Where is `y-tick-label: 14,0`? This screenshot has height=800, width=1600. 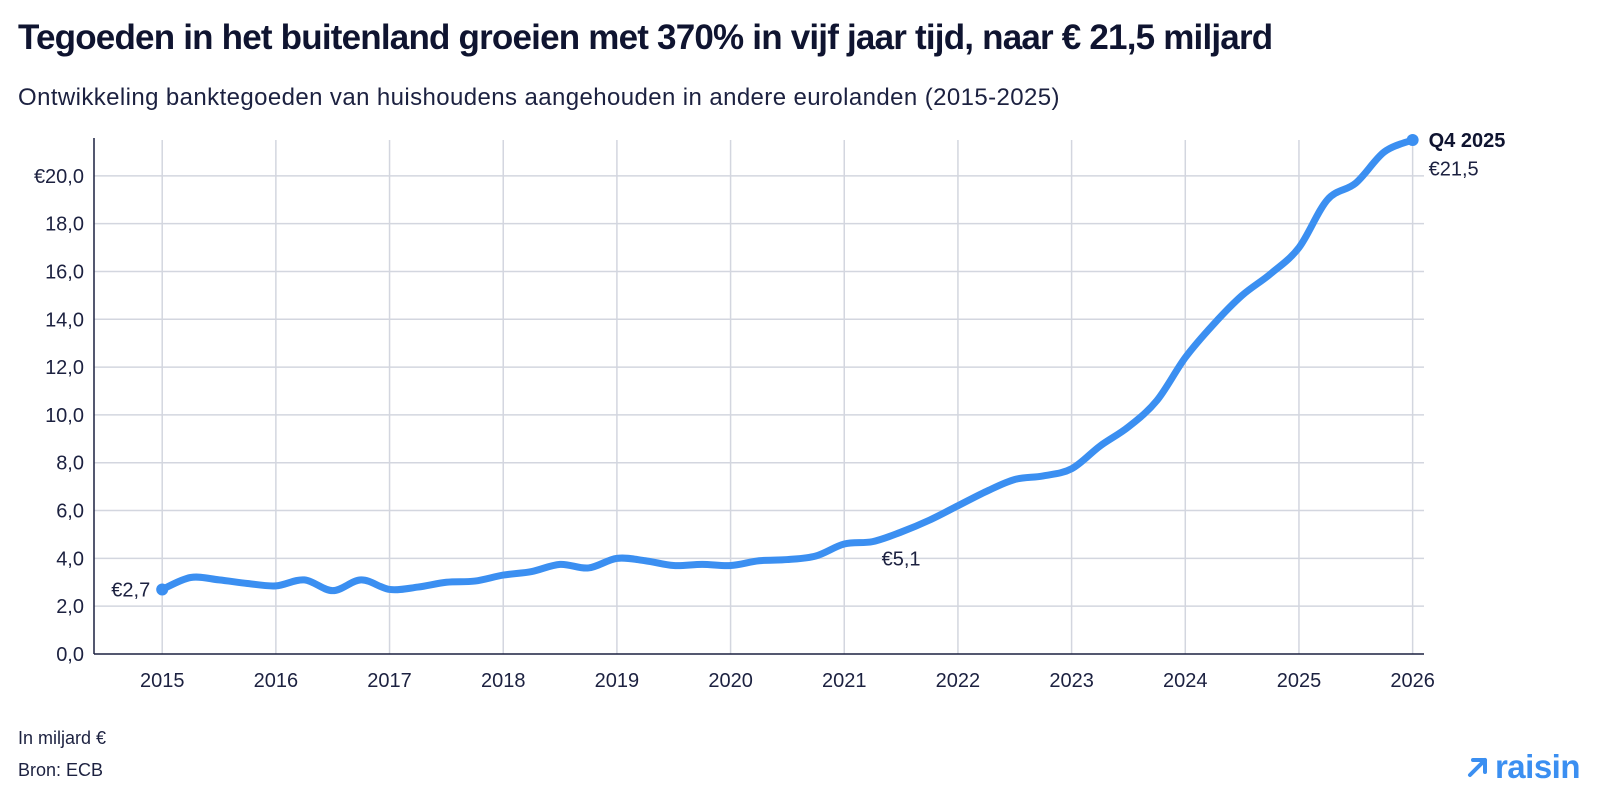
y-tick-label: 14,0 is located at coordinates (64, 320).